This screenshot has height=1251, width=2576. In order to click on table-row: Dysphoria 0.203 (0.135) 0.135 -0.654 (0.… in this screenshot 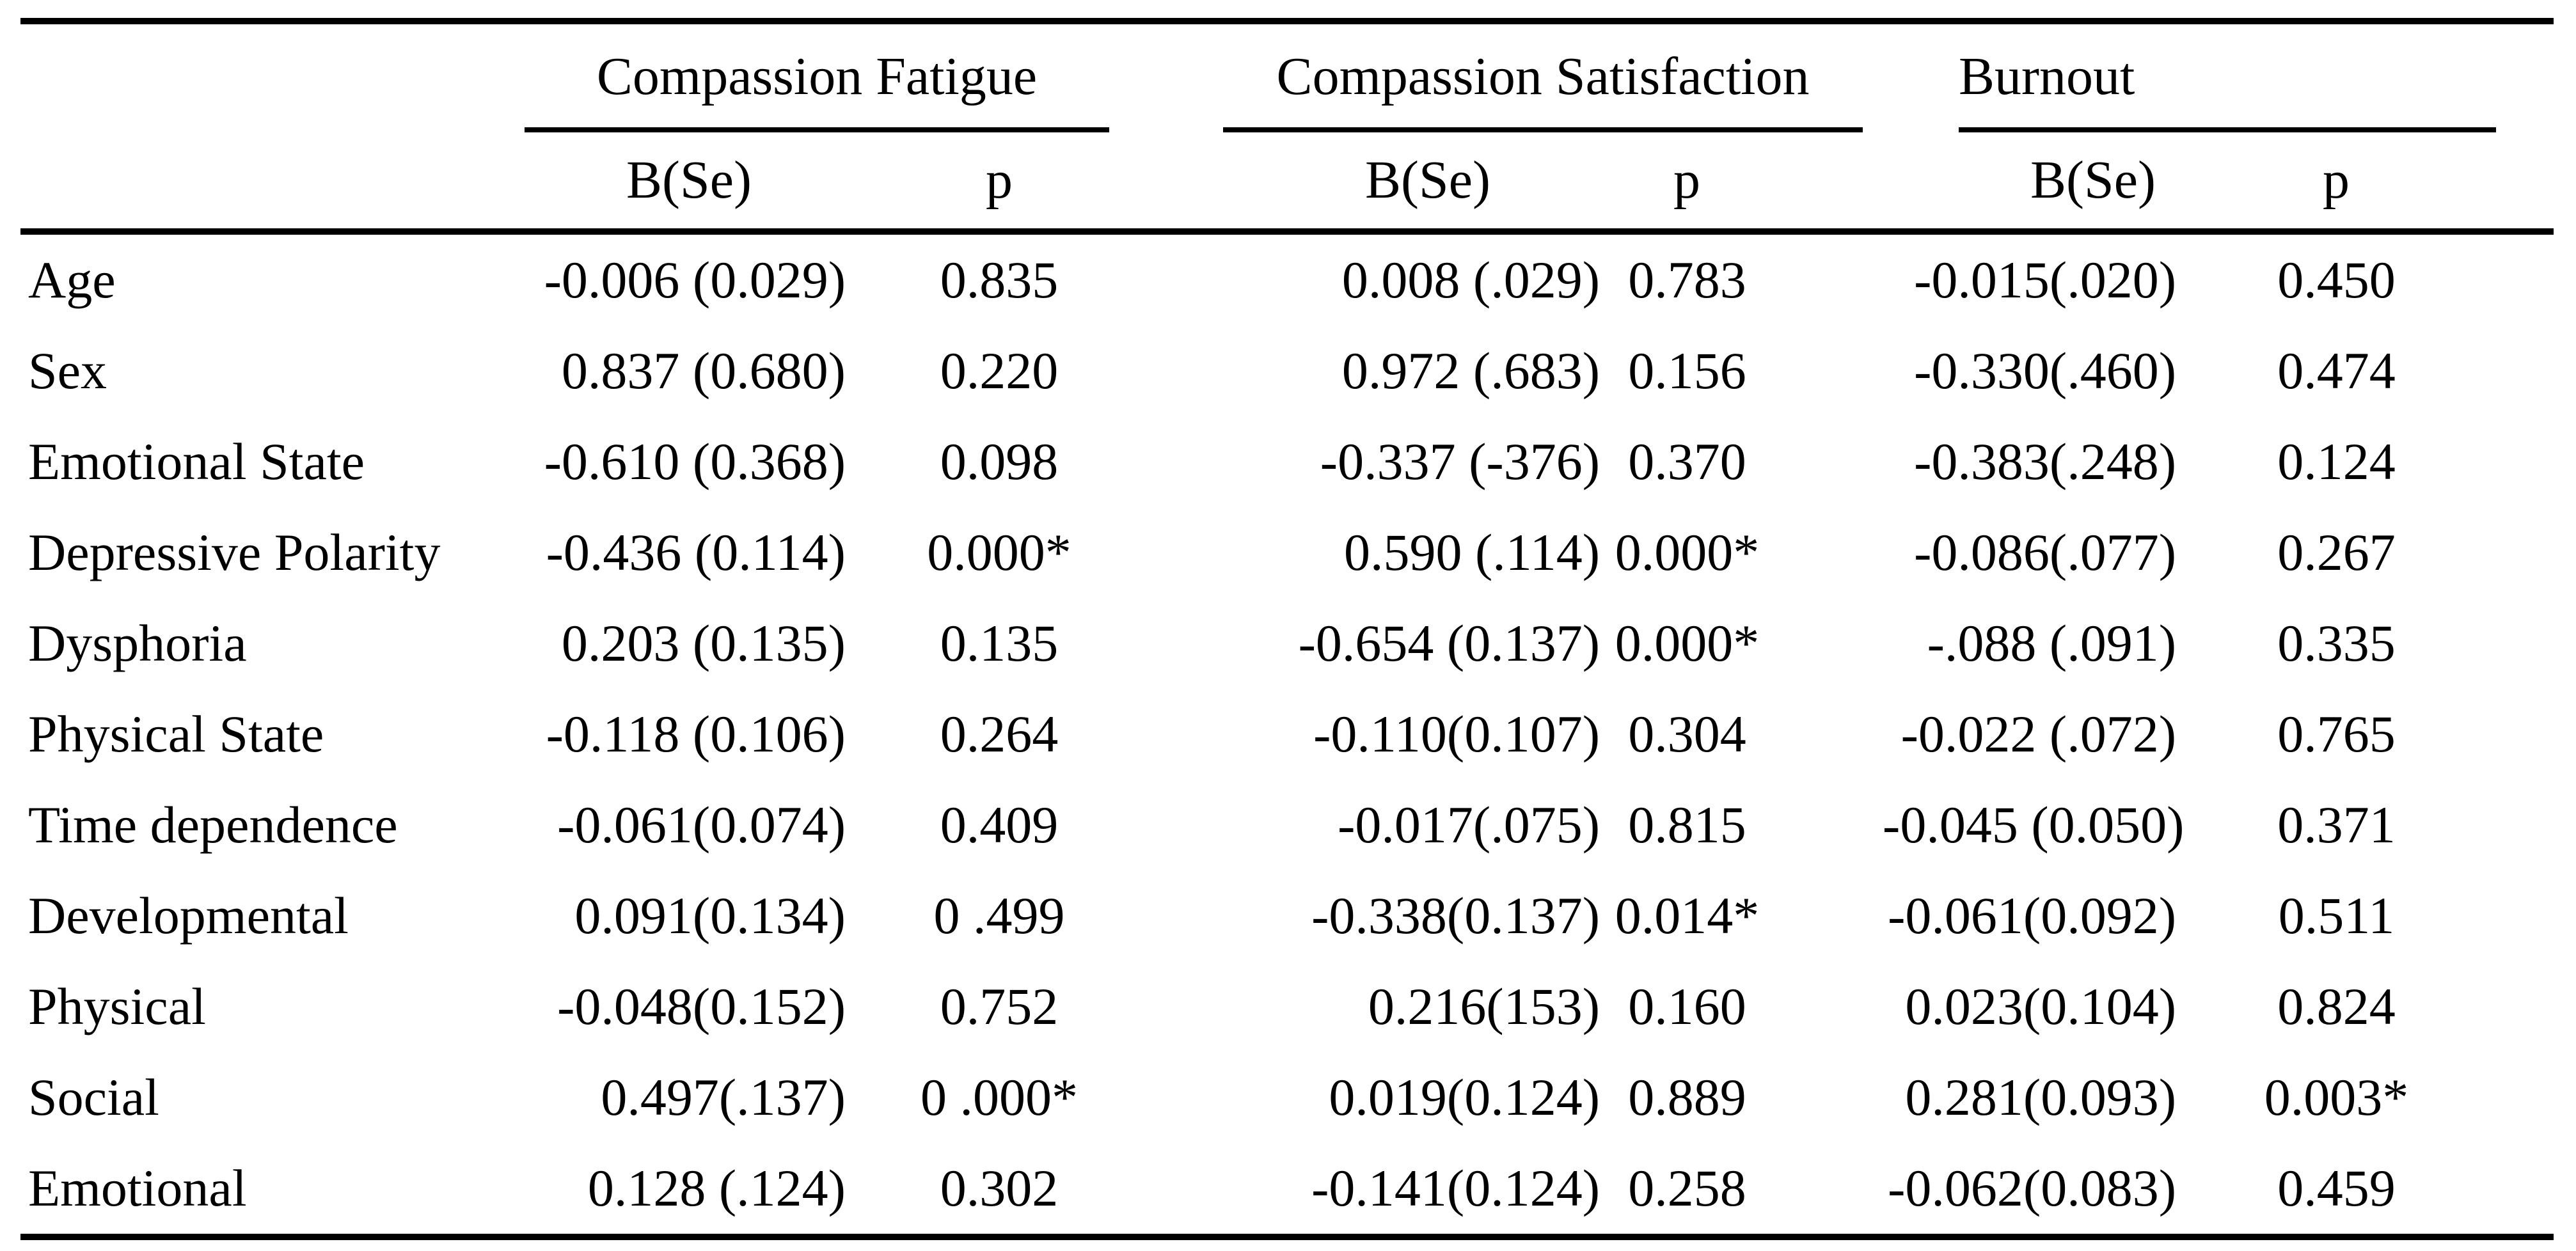, I will do `click(1287, 643)`.